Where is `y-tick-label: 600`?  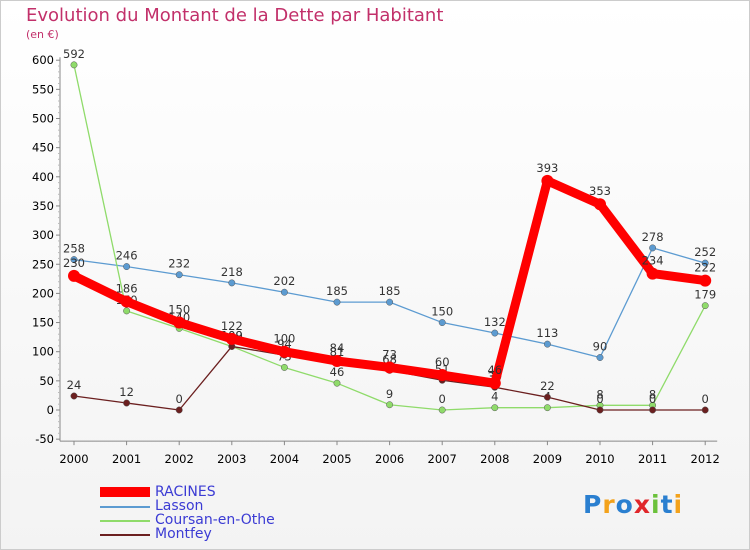
y-tick-label: 600 is located at coordinates (43, 60).